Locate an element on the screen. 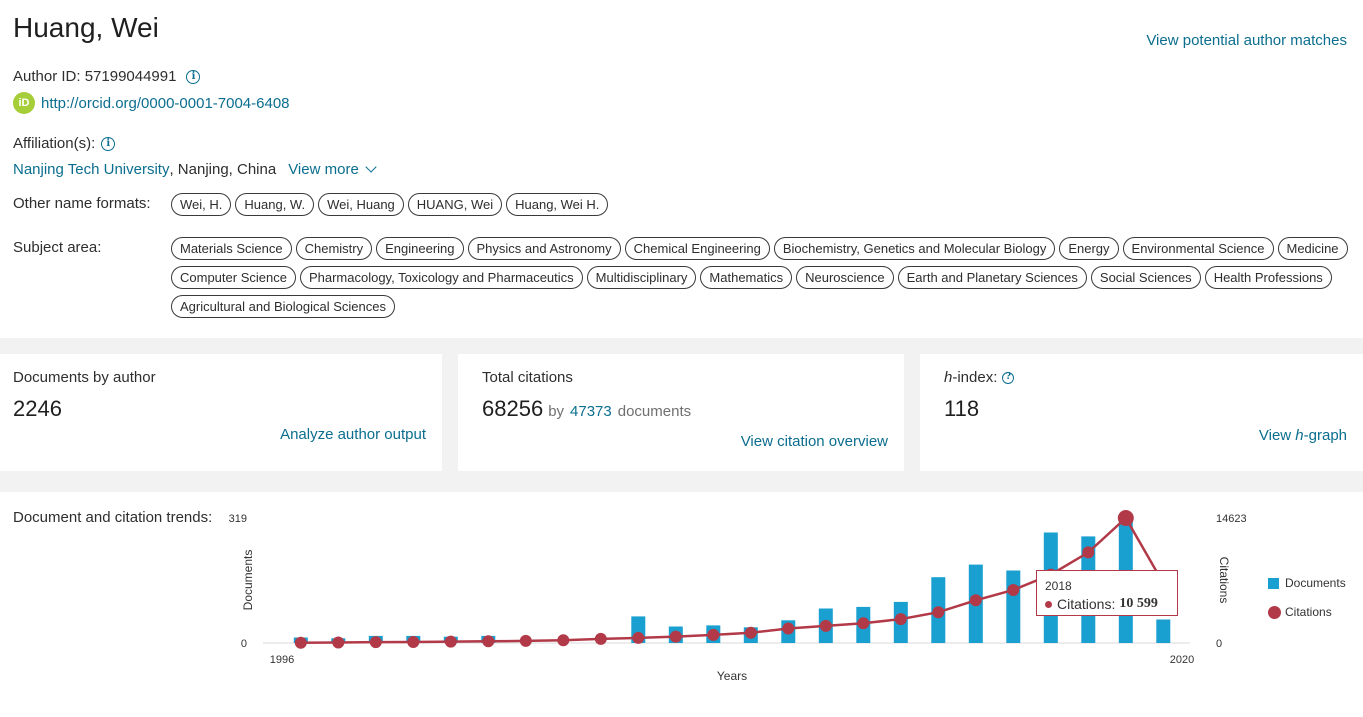 The image size is (1363, 717). subject-chip: Neuroscience is located at coordinates (845, 277).